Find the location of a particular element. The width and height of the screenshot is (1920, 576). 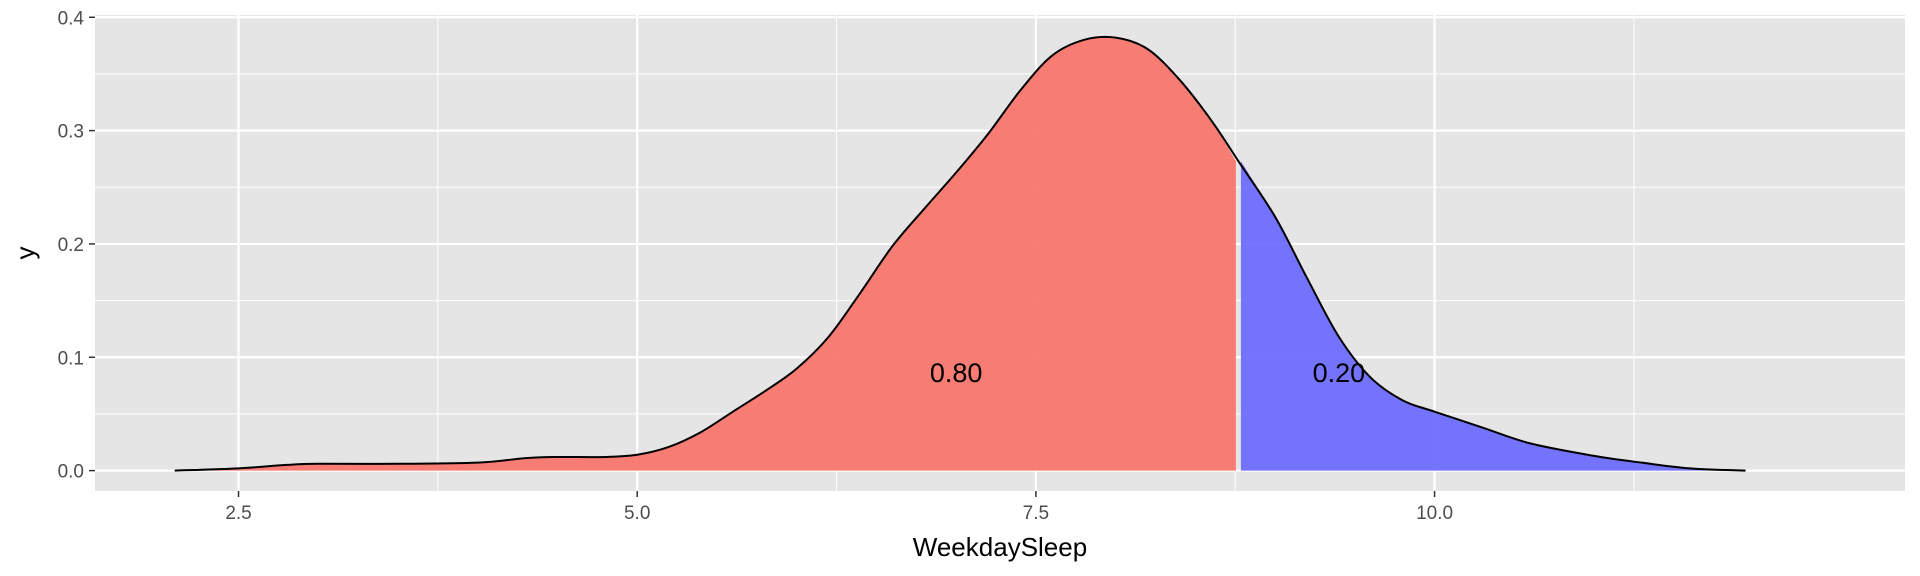

x-axis-title: WeekdaySleep is located at coordinates (1000, 547).